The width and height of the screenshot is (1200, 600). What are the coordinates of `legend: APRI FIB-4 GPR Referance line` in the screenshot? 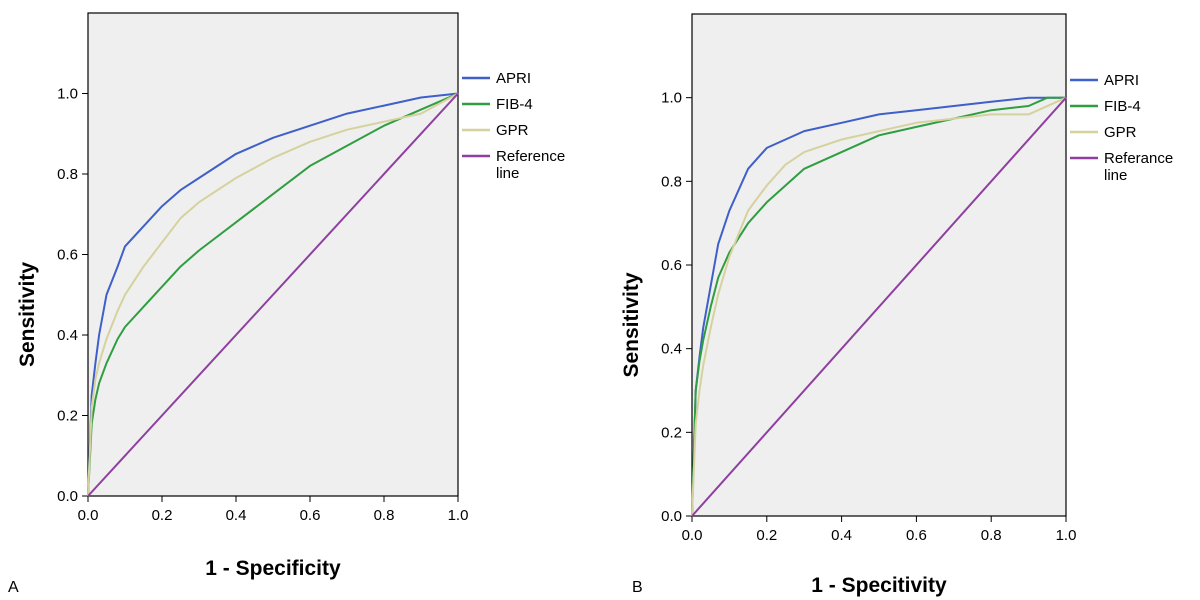 It's located at (1121, 128).